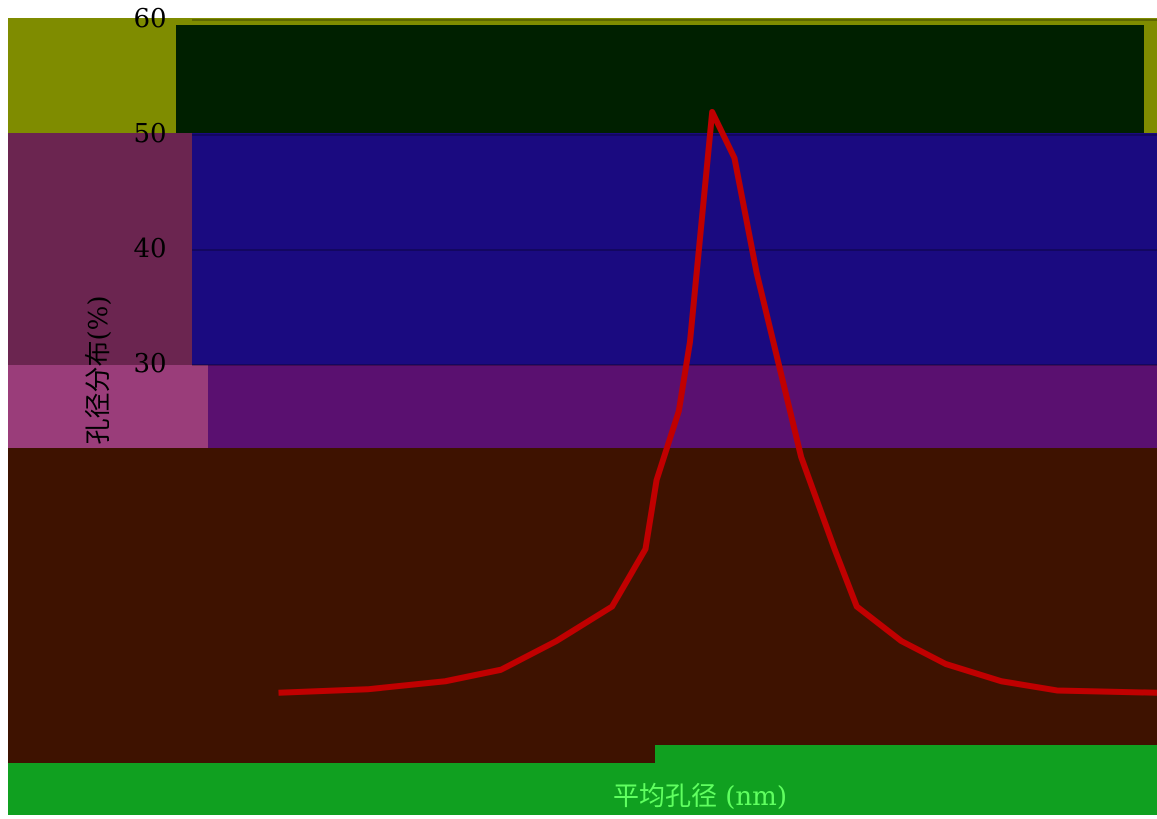  What do you see at coordinates (700, 797) in the screenshot?
I see `x-axis-label: 平均孔径 (nm)` at bounding box center [700, 797].